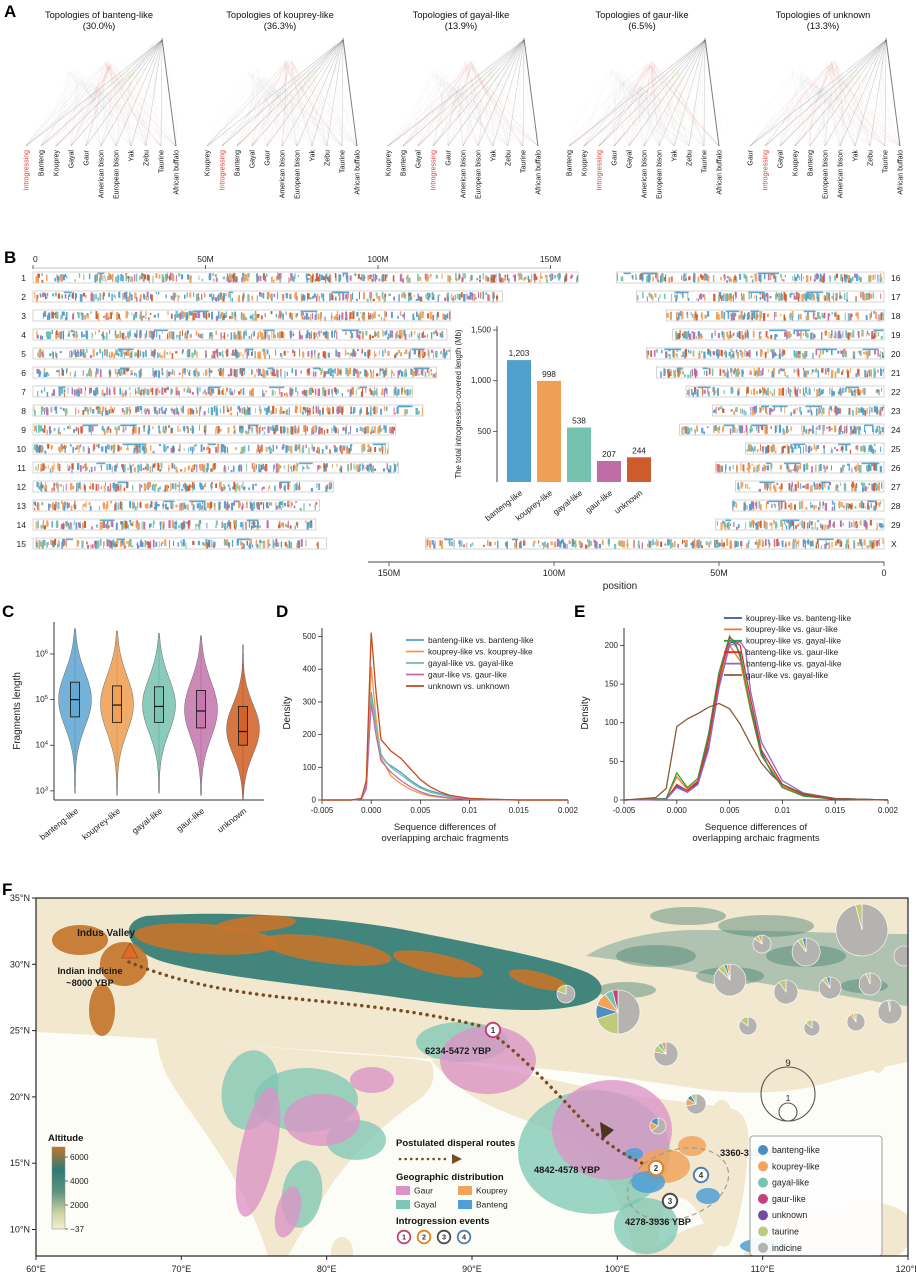 The height and width of the screenshot is (1280, 916). I want to click on tree-title: Topologies of gaur-like, so click(641, 15).